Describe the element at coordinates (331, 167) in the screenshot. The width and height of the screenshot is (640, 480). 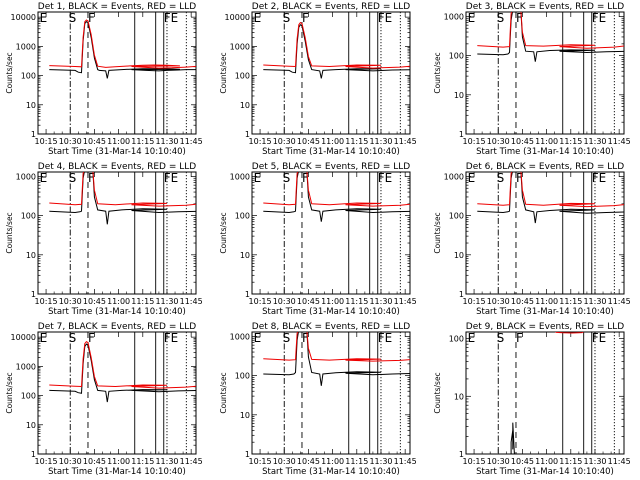
I see `chart-title: Det 5, BLACK = Events, RED = LLD` at that location.